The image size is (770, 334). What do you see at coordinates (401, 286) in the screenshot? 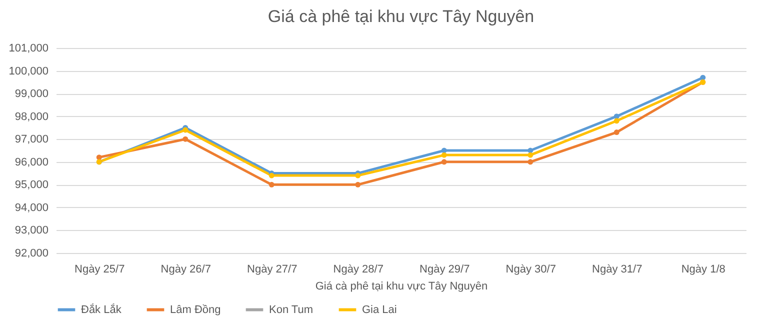
I see `x-axis-title: Giá cà phê tại khu vực Tây Nguyên` at bounding box center [401, 286].